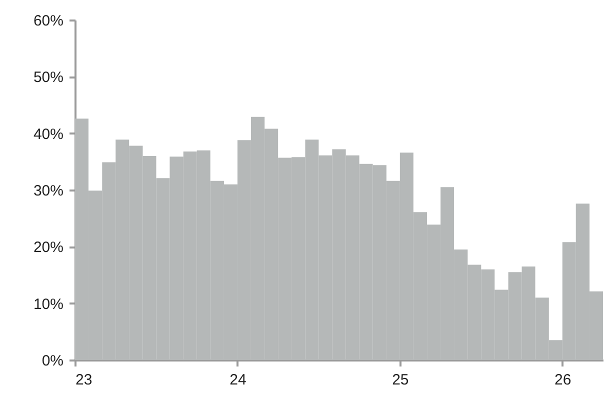  What do you see at coordinates (48, 77) in the screenshot?
I see `y-tick-label: 50%` at bounding box center [48, 77].